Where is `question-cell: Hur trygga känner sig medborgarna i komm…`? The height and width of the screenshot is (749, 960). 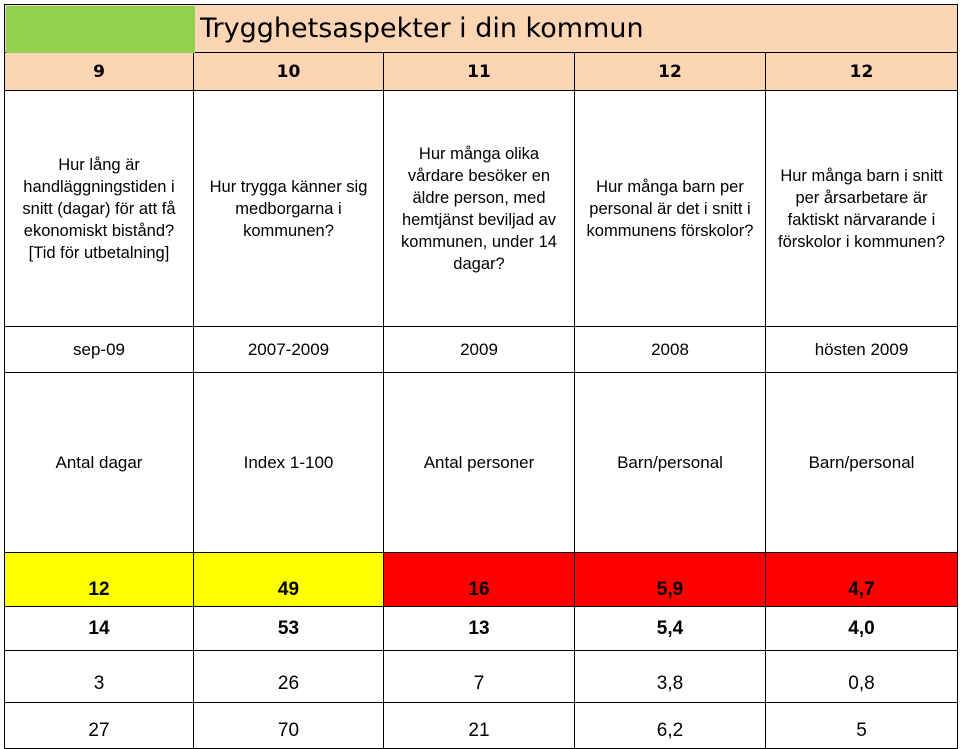 question-cell: Hur trygga känner sig medborgarna i komm… is located at coordinates (289, 209).